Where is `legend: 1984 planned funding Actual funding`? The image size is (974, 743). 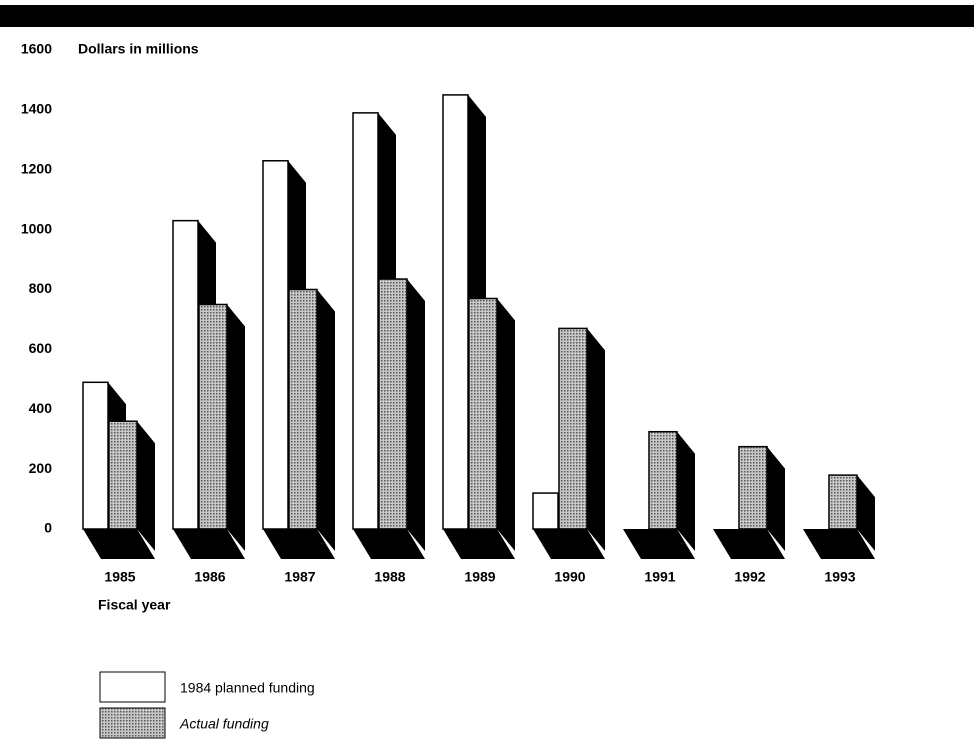 legend: 1984 planned funding Actual funding is located at coordinates (207, 705).